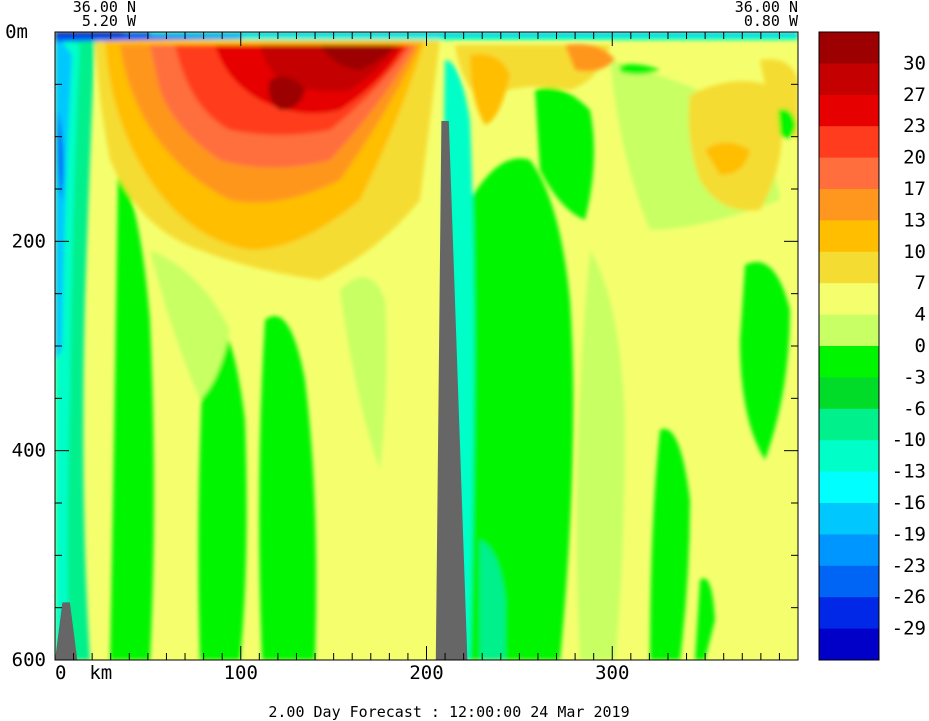  Describe the element at coordinates (909, 534) in the screenshot. I see `colorbar-label: -19` at that location.